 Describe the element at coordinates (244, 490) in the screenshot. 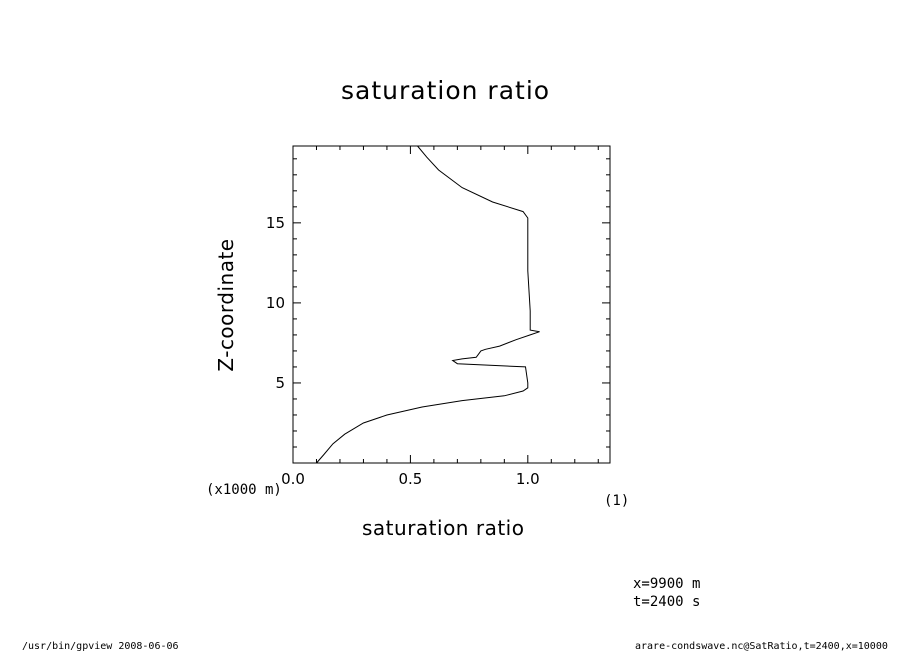

I see `y-axis-unit: (x1000 m)` at that location.